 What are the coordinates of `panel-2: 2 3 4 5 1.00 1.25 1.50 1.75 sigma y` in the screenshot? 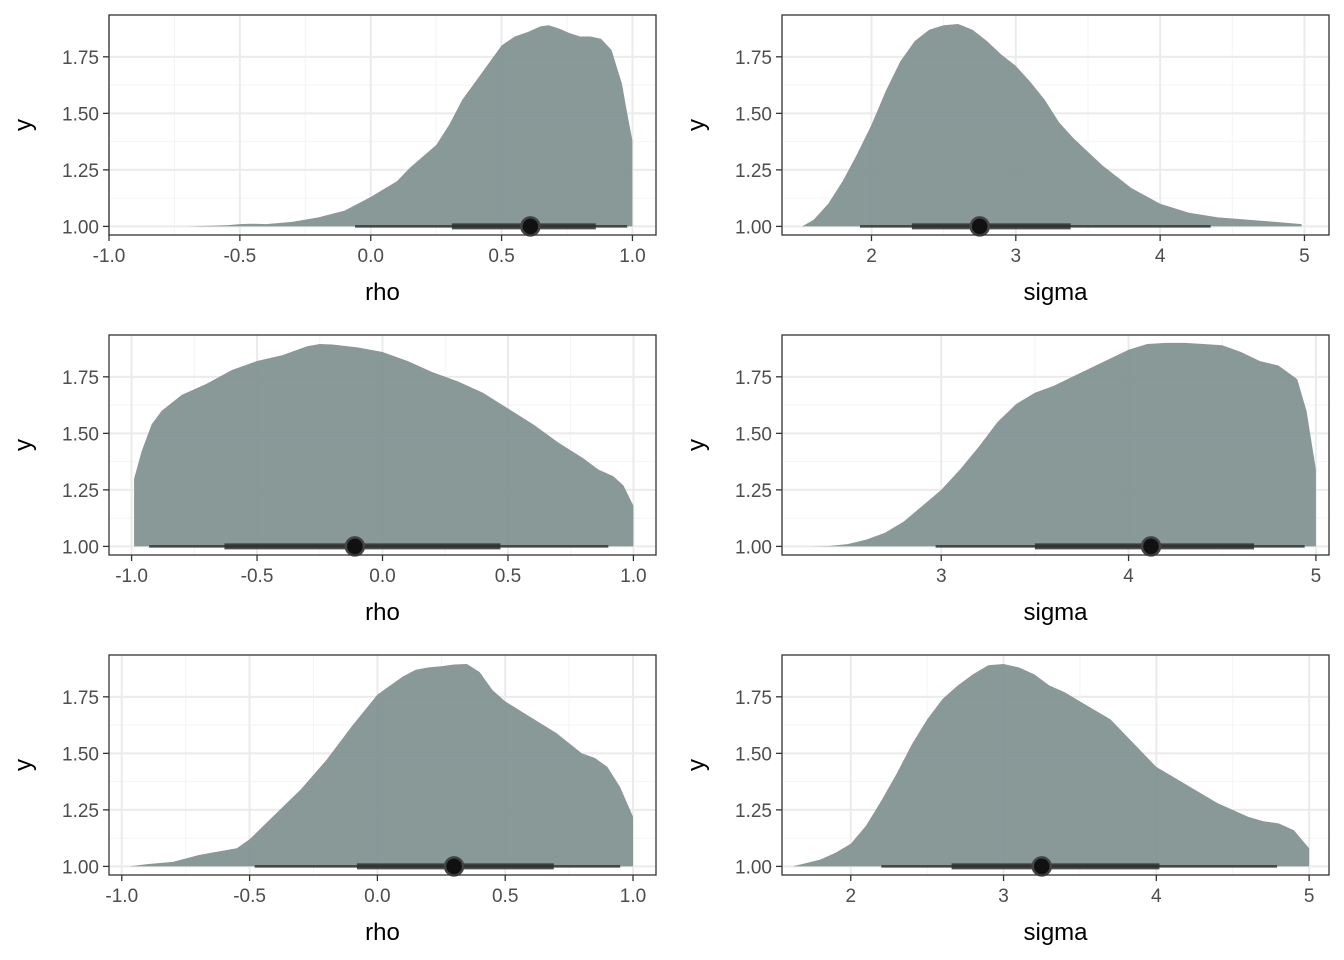 It's located at (1006, 160).